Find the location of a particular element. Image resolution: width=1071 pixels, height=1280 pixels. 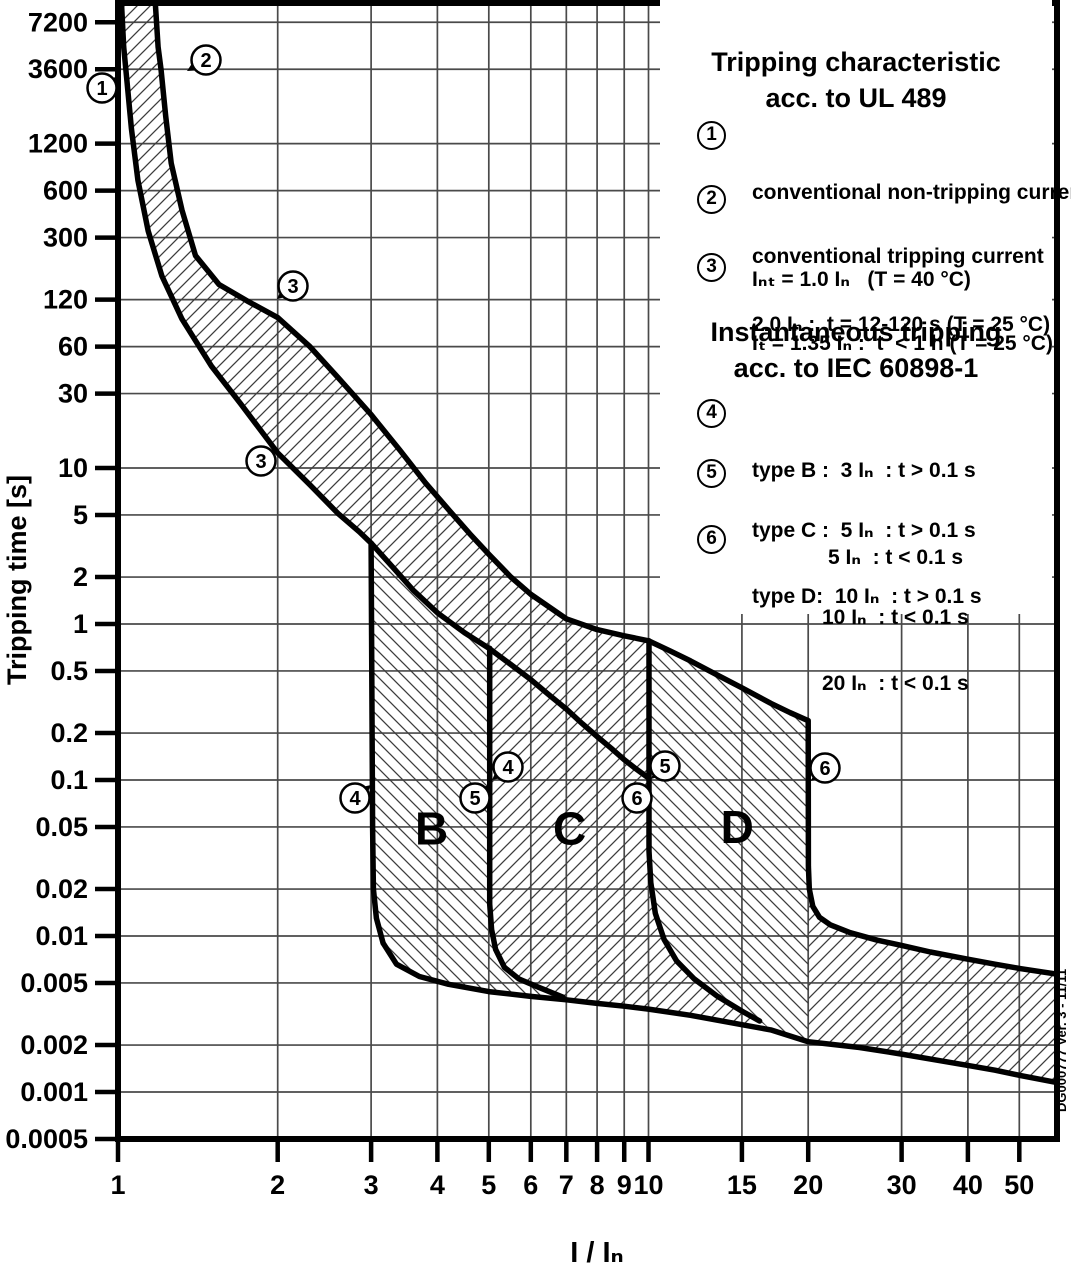

x-tick-label: 20 is located at coordinates (808, 1185).